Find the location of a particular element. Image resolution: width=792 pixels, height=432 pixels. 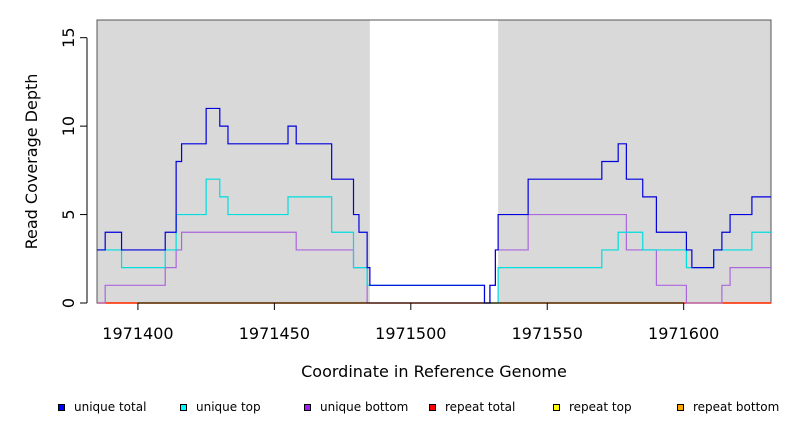

x-axis-title: Coordinate in Reference Genome is located at coordinates (434, 371).